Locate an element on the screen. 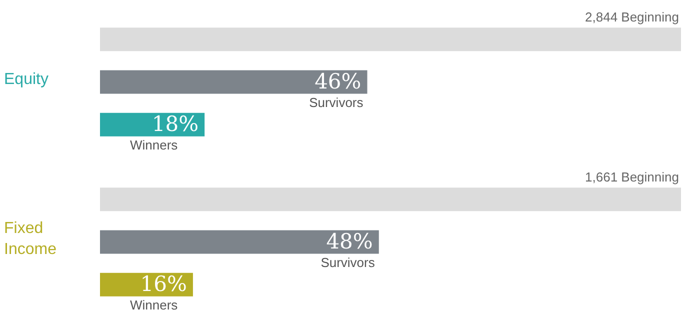  annotation: 2,844 Beginning is located at coordinates (632, 17).